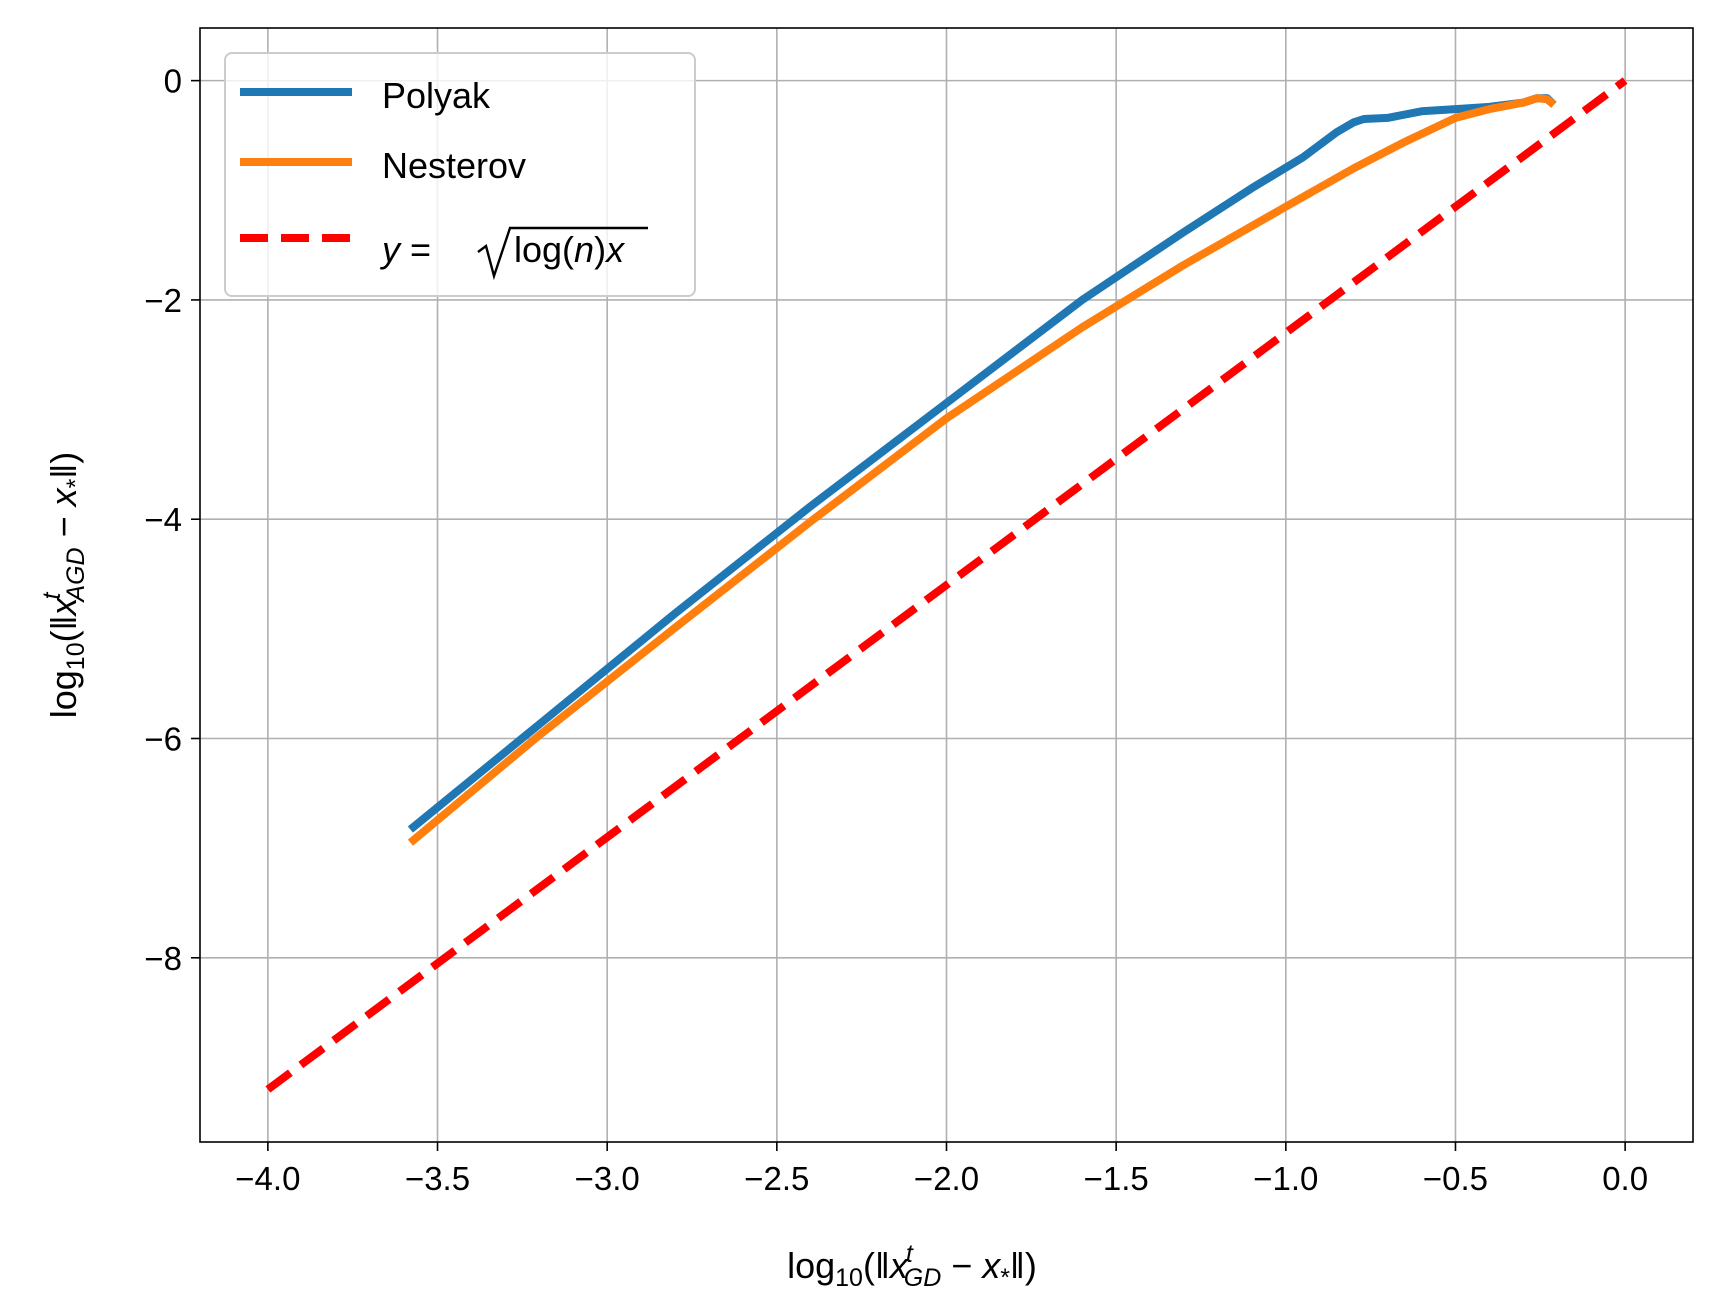 This screenshot has width=1716, height=1316. What do you see at coordinates (163, 519) in the screenshot?
I see `y-tick-label: −4` at bounding box center [163, 519].